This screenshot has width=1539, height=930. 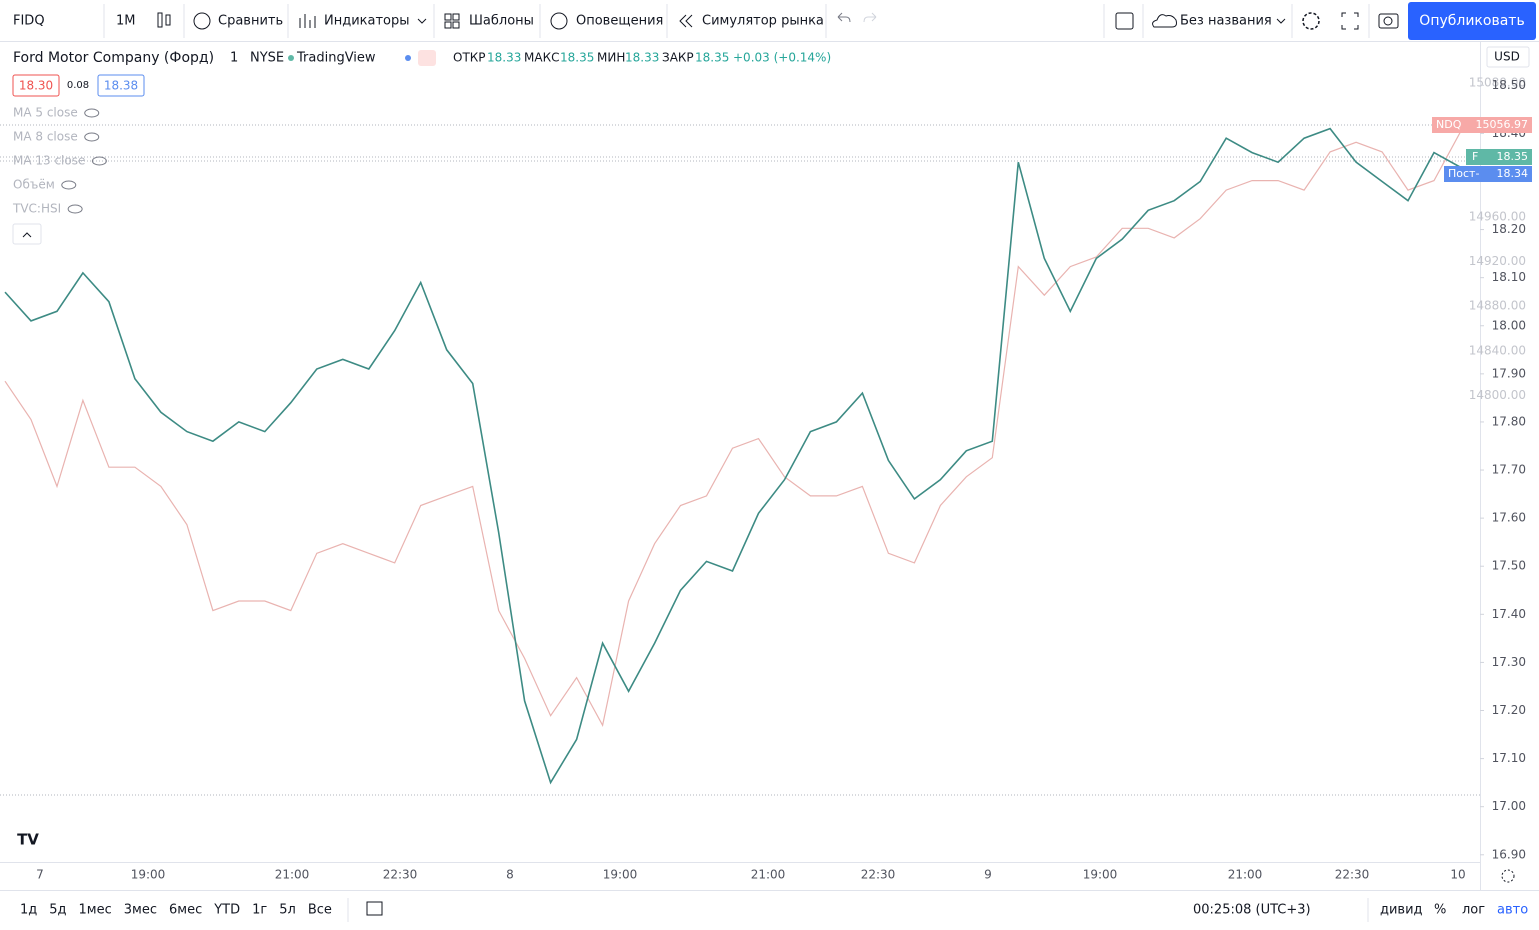 I want to click on y2-tick-label: 14880.00, so click(x=1497, y=306).